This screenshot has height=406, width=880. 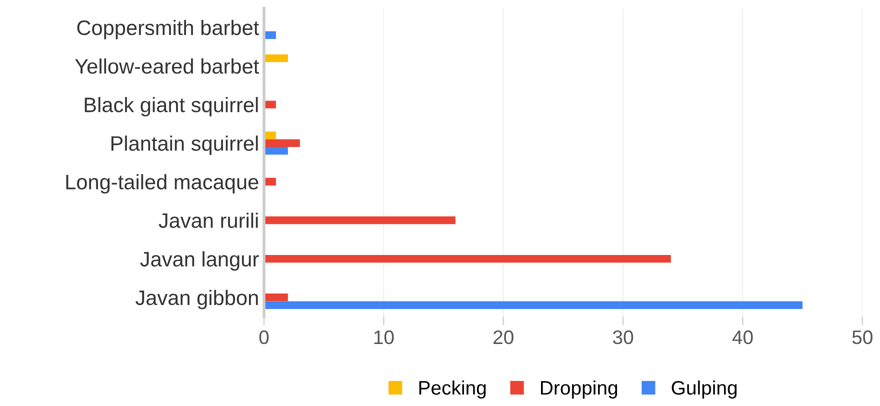 What do you see at coordinates (171, 106) in the screenshot?
I see `y-tick-label: Black giant squirrel` at bounding box center [171, 106].